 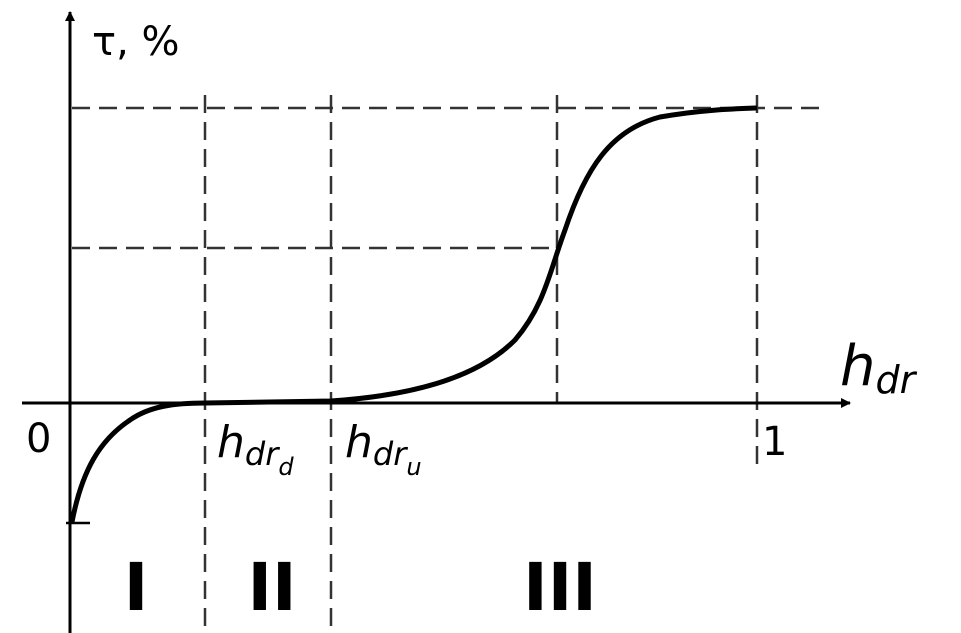 I want to click on origin-label: 0, so click(x=38, y=439).